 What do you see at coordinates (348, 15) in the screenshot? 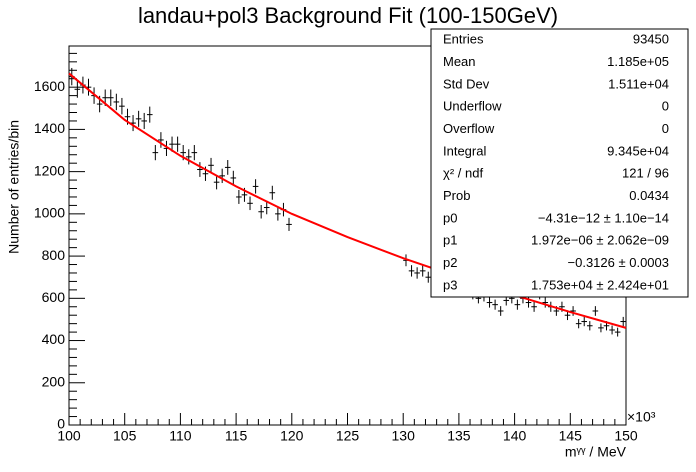
I see `chart-title: landau+pol3 Background Fit (100-150GeV)` at bounding box center [348, 15].